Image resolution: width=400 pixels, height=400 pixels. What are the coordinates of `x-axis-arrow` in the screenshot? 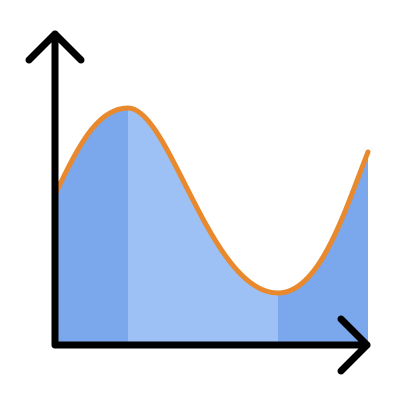 It's located at (354, 345).